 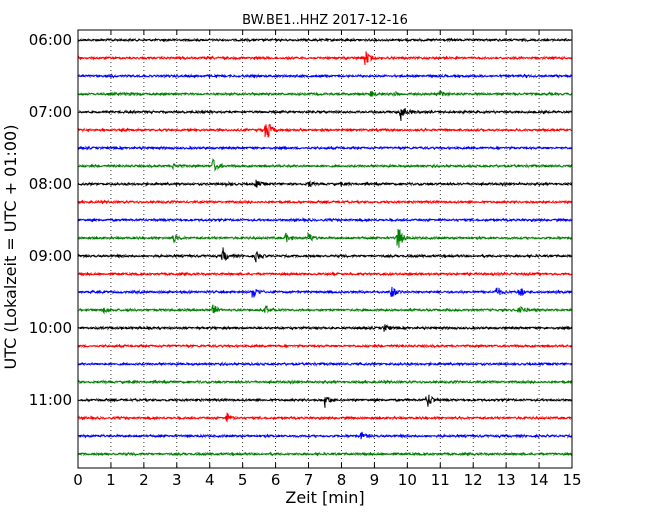 What do you see at coordinates (144, 480) in the screenshot?
I see `x-tick-label: 2` at bounding box center [144, 480].